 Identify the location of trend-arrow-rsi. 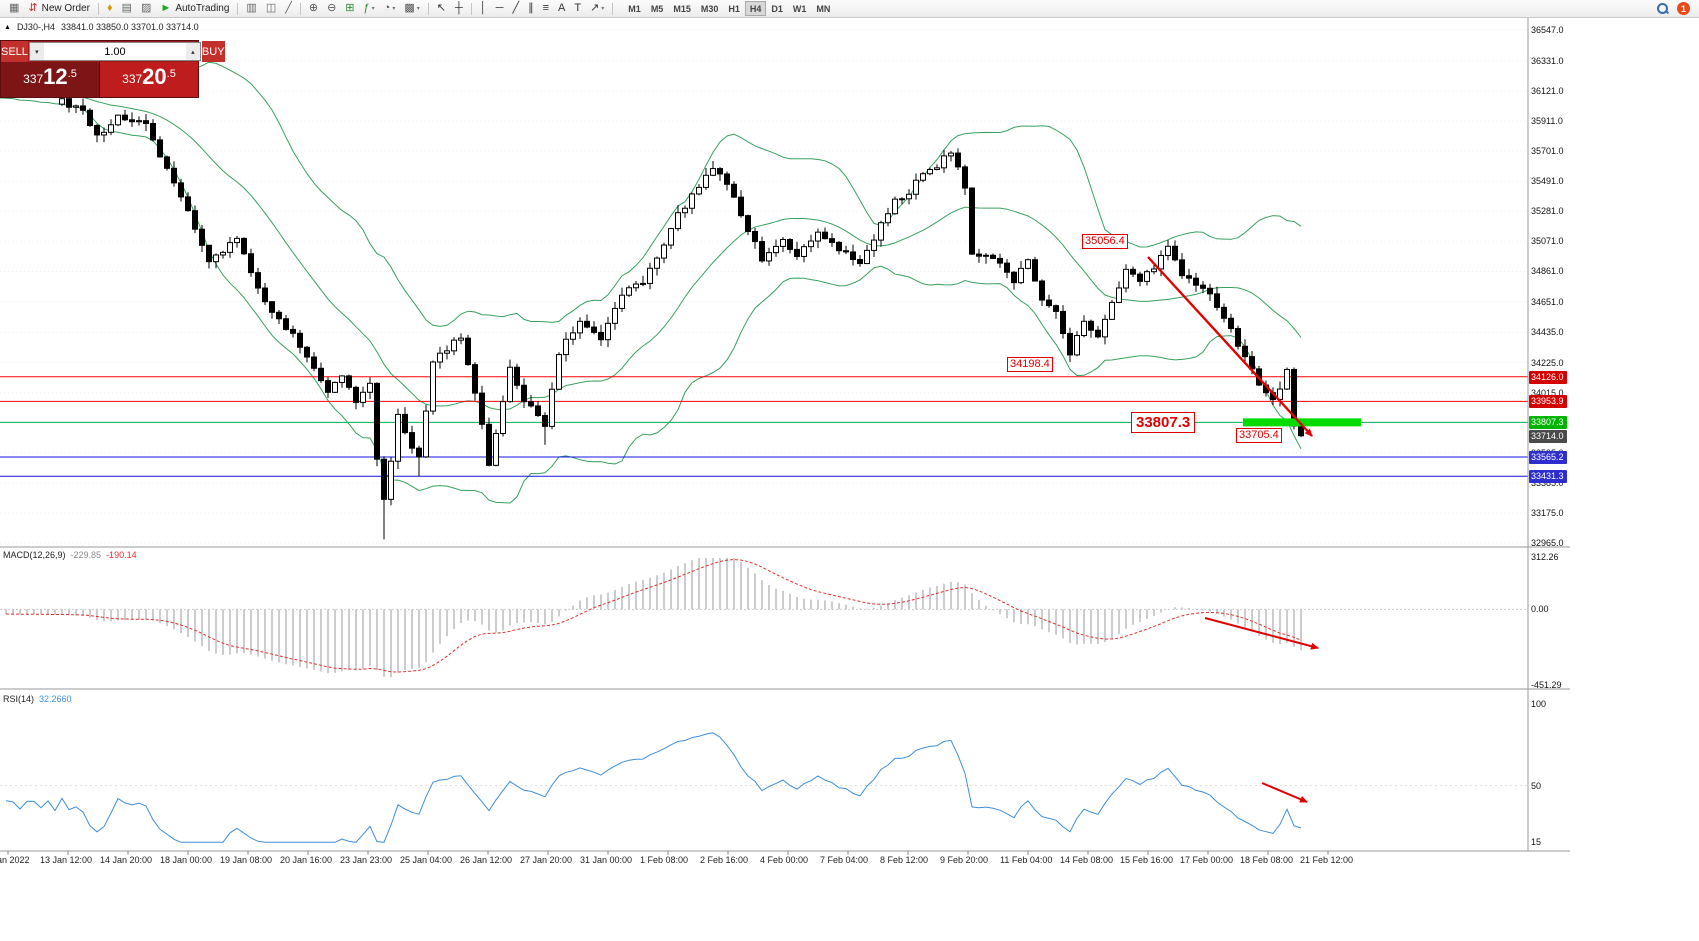
(1284, 792).